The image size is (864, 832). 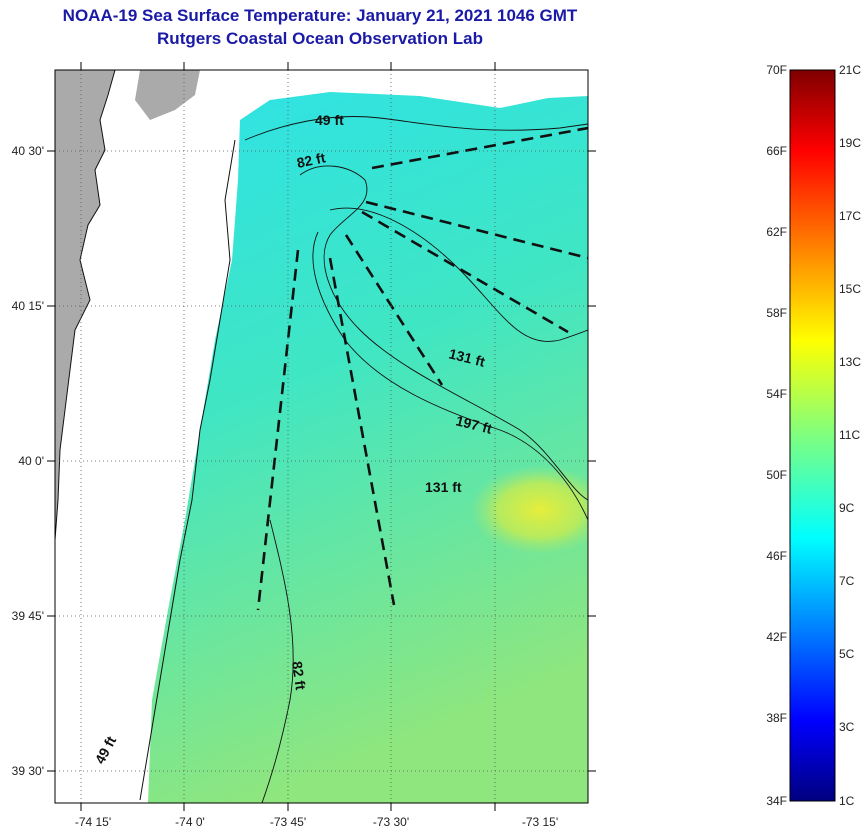 I want to click on lat-tick-39-45: 39 45', so click(x=28, y=616).